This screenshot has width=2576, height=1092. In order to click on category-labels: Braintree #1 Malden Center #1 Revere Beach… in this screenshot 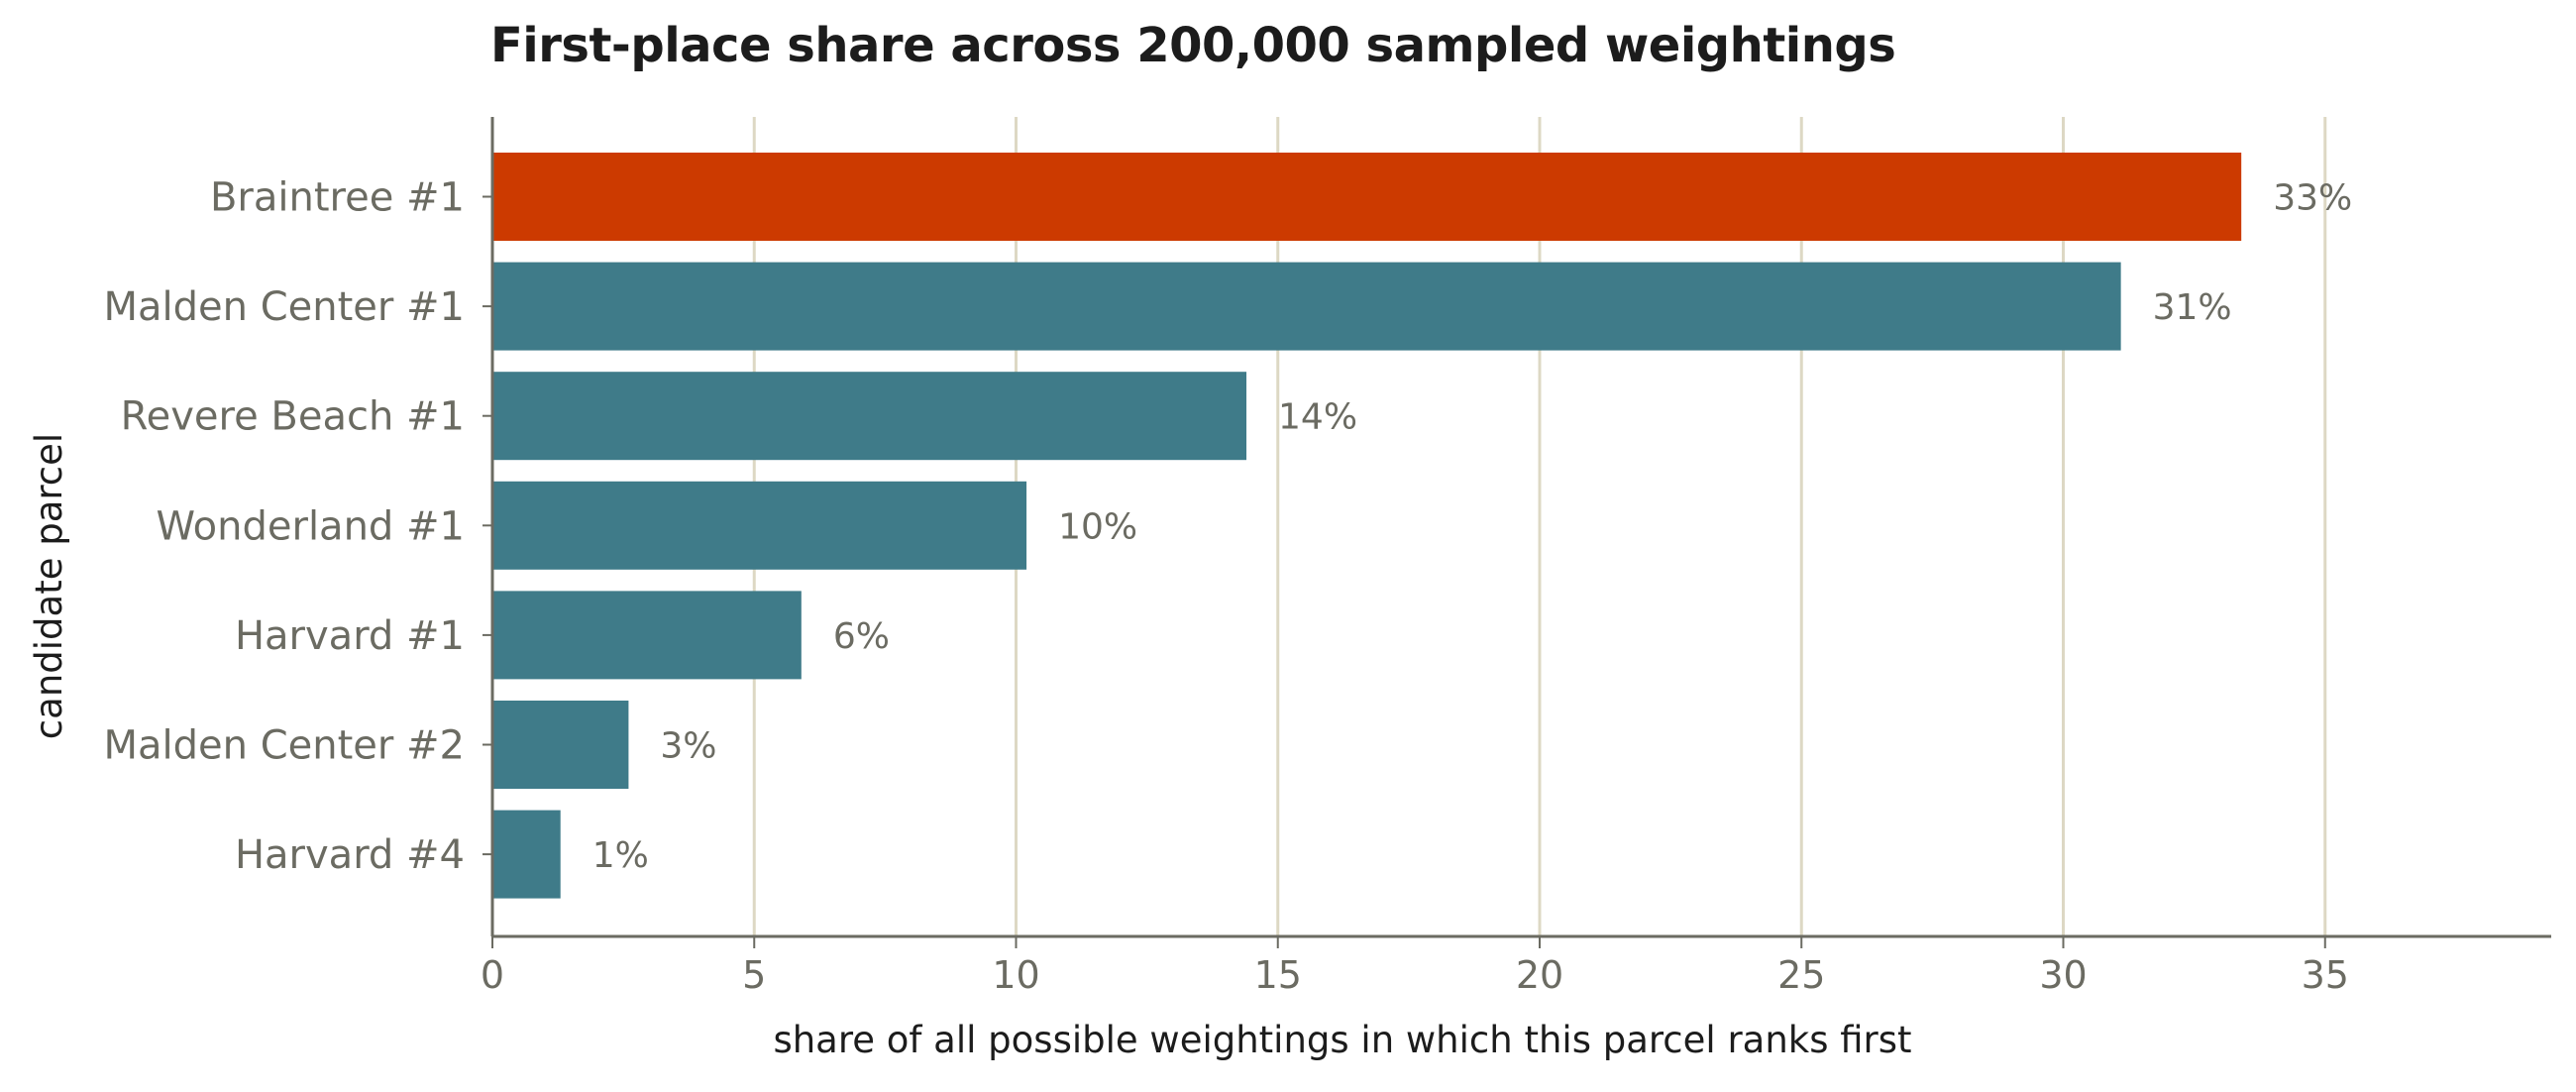, I will do `click(297, 526)`.